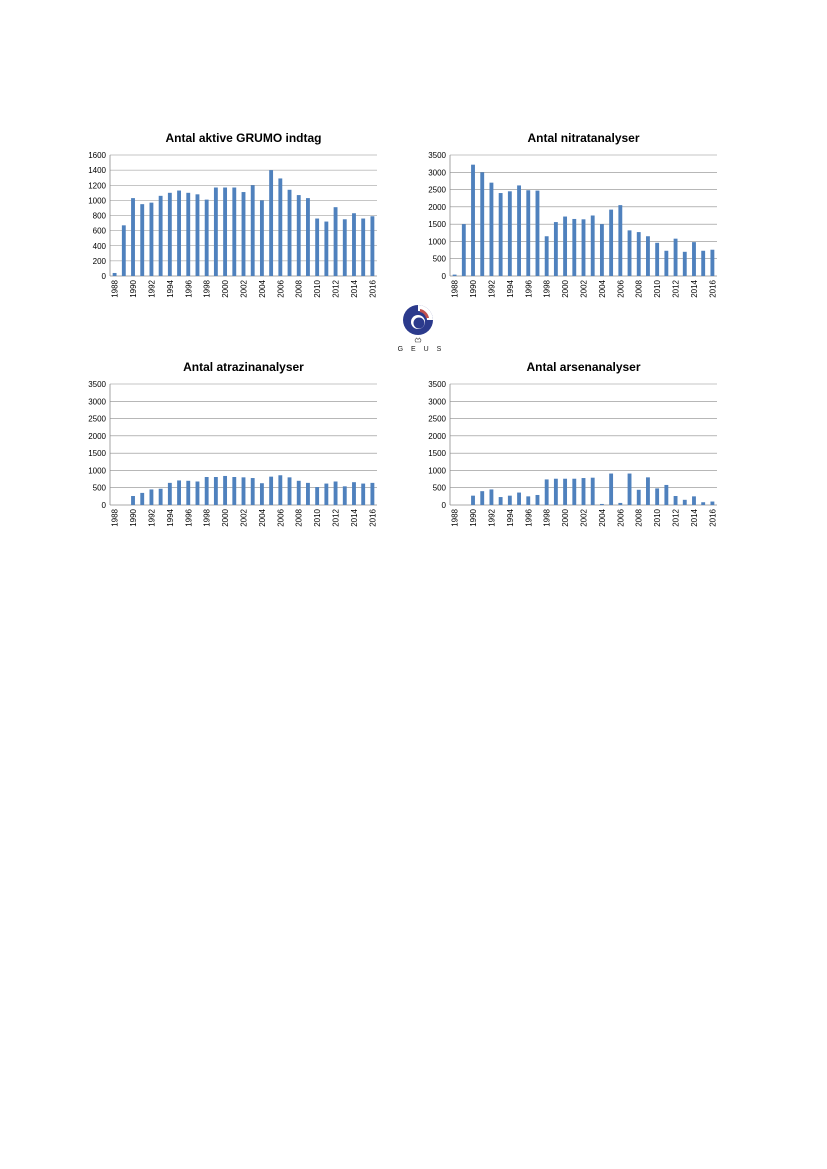 The height and width of the screenshot is (1169, 827). I want to click on bar-2008, so click(638, 497).